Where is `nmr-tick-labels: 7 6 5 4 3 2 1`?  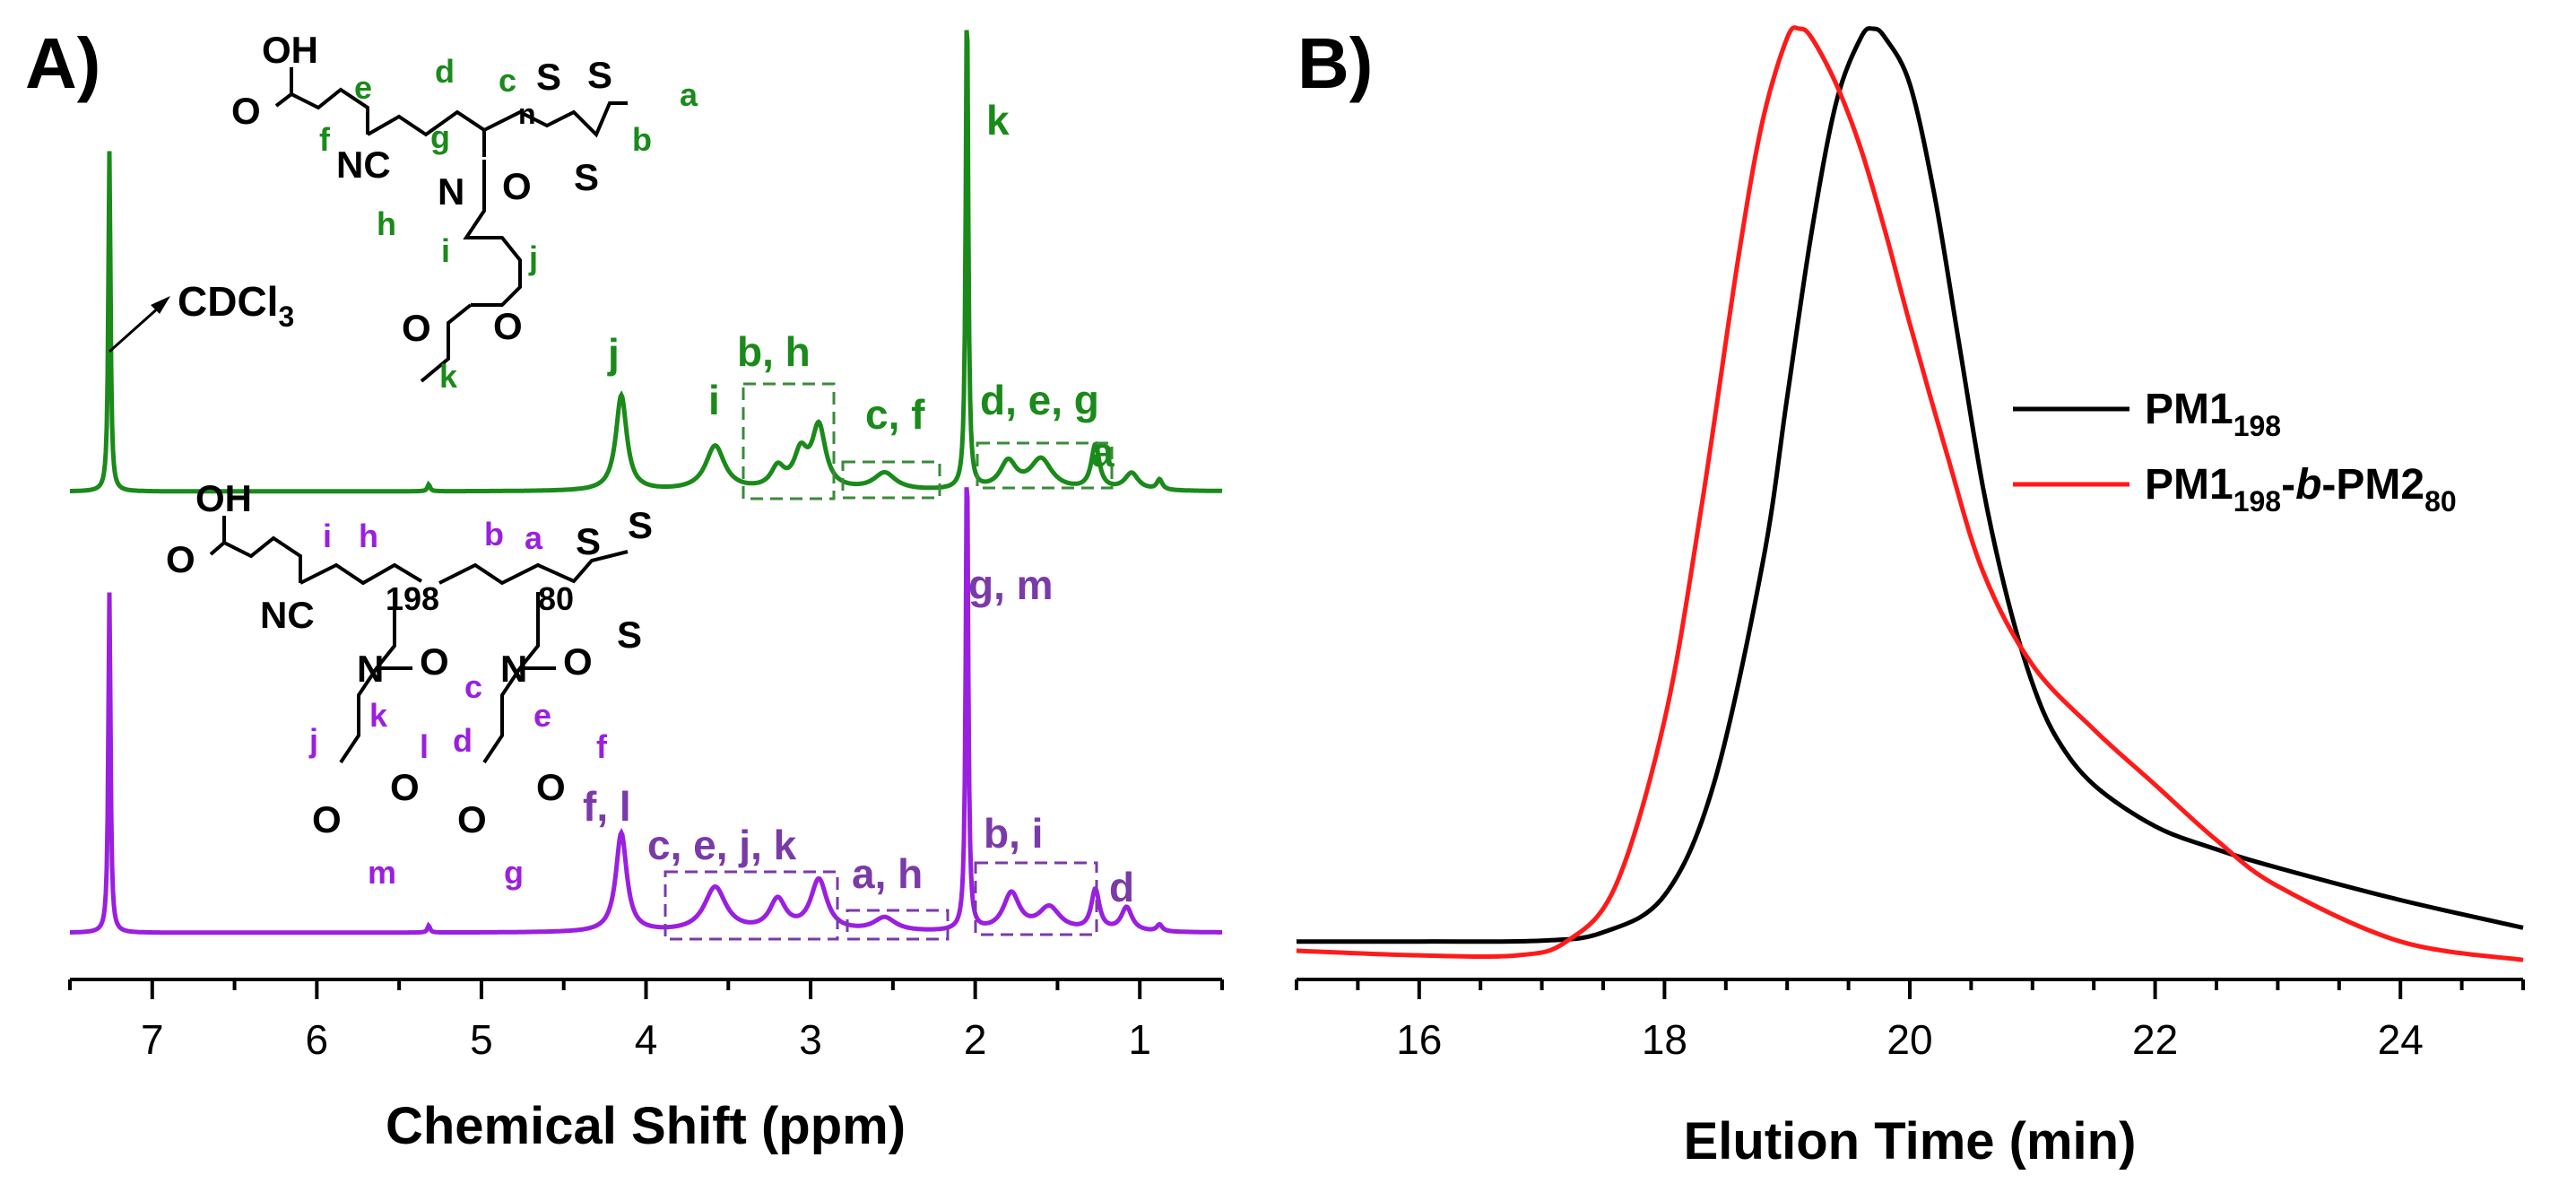
nmr-tick-labels: 7 6 5 4 3 2 1 is located at coordinates (646, 1039).